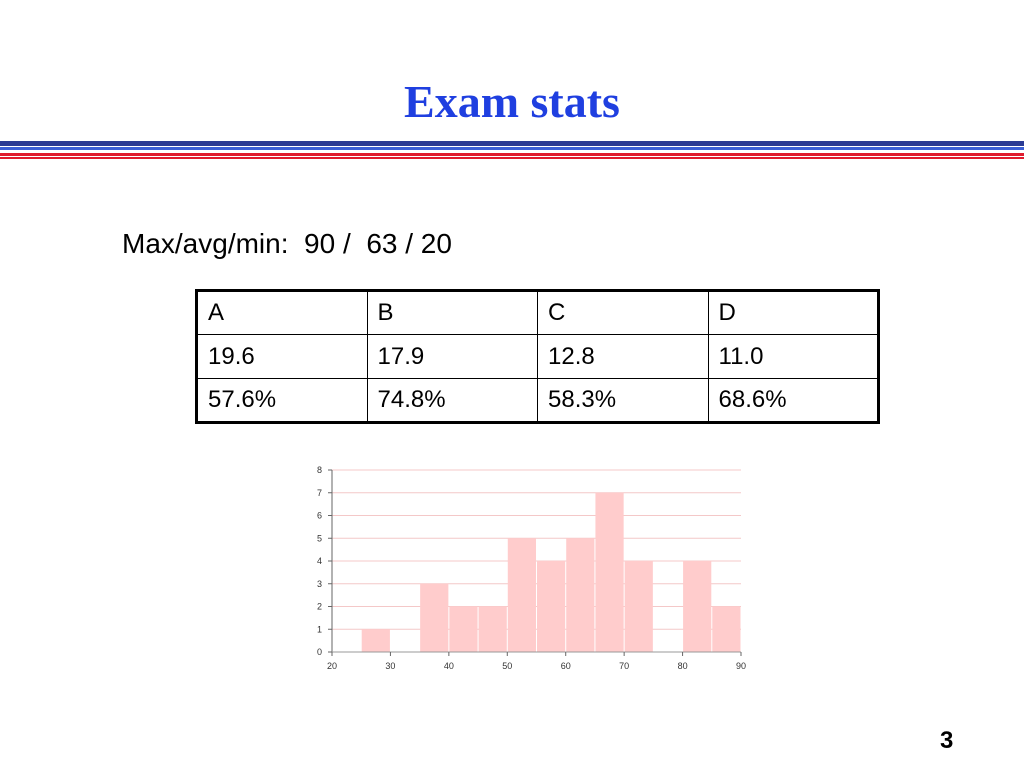 This screenshot has height=768, width=1024. What do you see at coordinates (452, 312) in the screenshot?
I see `table-cell: B` at bounding box center [452, 312].